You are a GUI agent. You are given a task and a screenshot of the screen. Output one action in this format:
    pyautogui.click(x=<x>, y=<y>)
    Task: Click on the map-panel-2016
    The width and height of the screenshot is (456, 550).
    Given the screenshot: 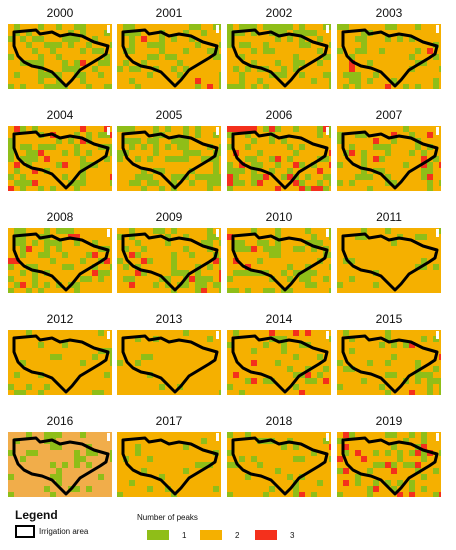 What is the action you would take?
    pyautogui.click(x=60, y=464)
    